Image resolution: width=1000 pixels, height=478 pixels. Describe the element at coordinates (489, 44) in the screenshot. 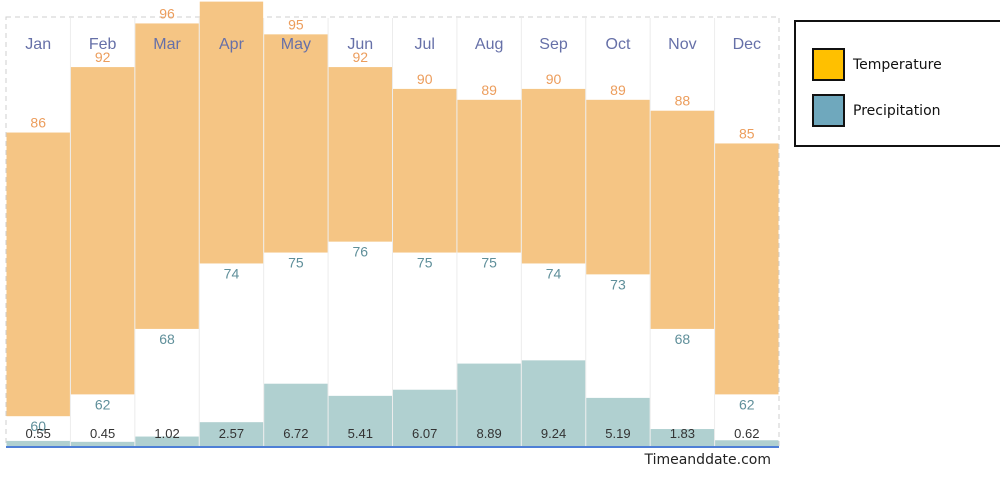

I see `month-label: Aug` at that location.